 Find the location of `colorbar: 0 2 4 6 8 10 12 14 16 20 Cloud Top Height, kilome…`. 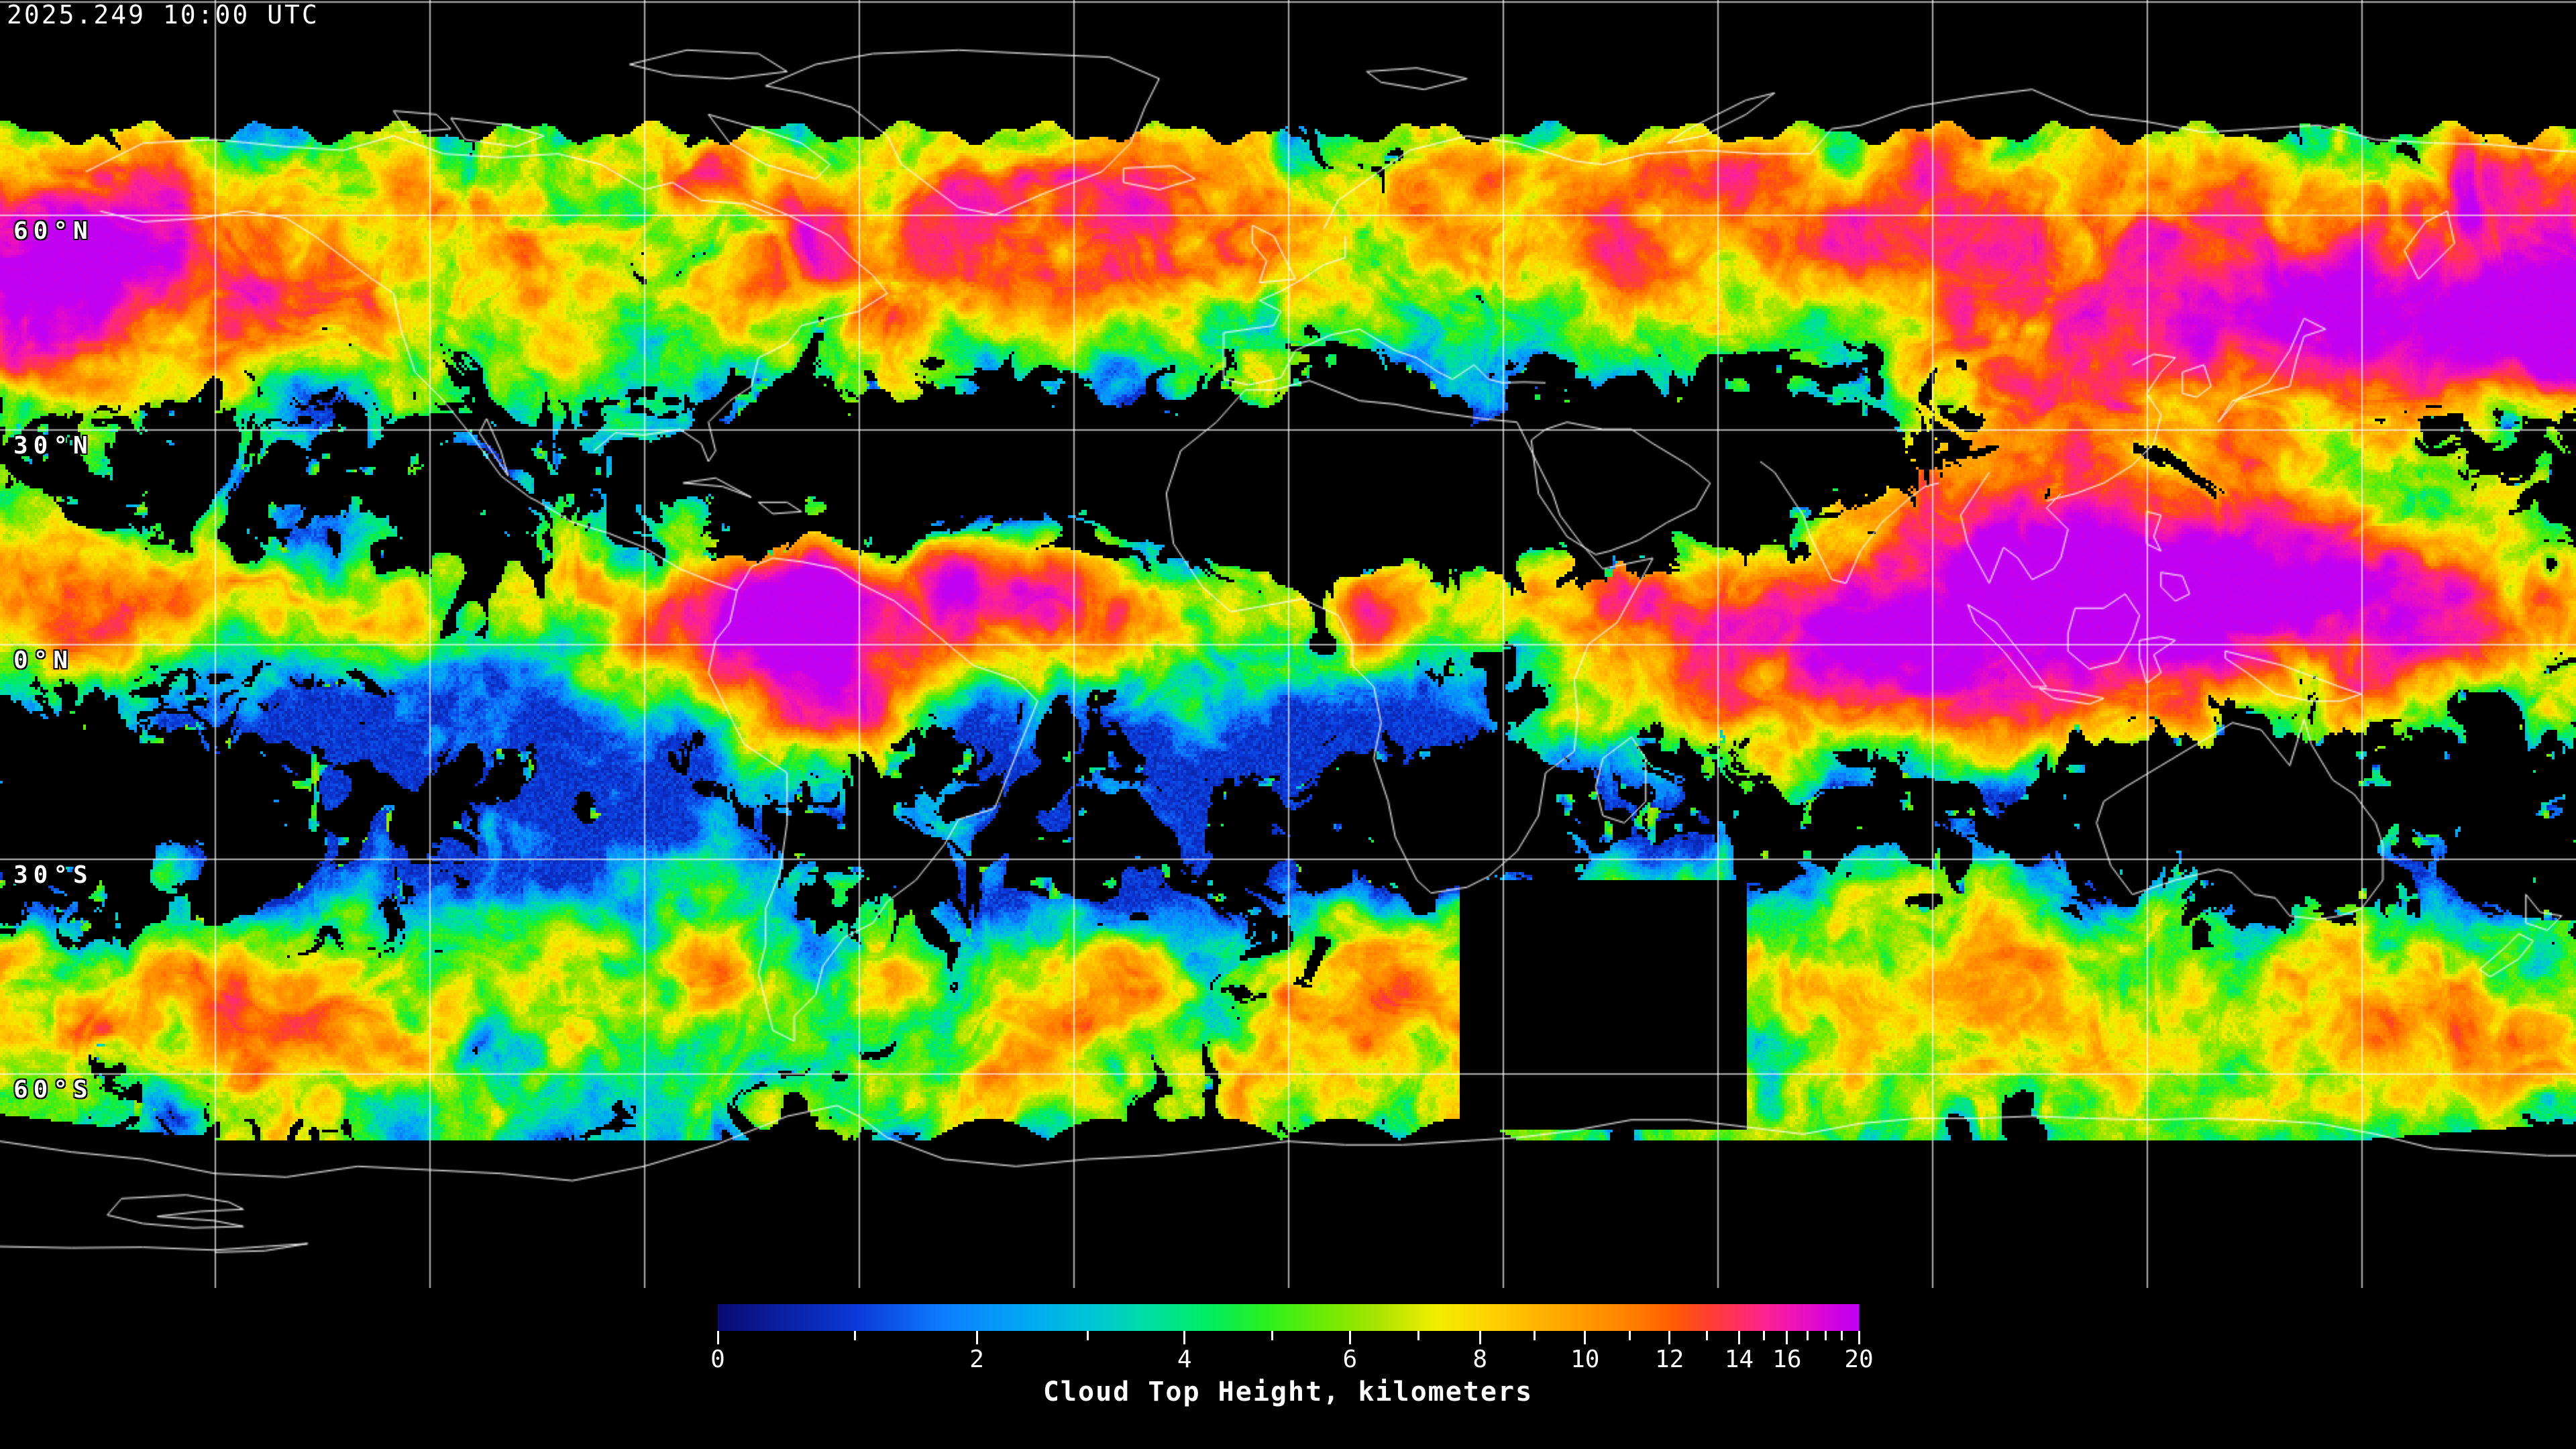

colorbar: 0 2 4 6 8 10 12 14 16 20 Cloud Top Height, kilome… is located at coordinates (1288, 1368).